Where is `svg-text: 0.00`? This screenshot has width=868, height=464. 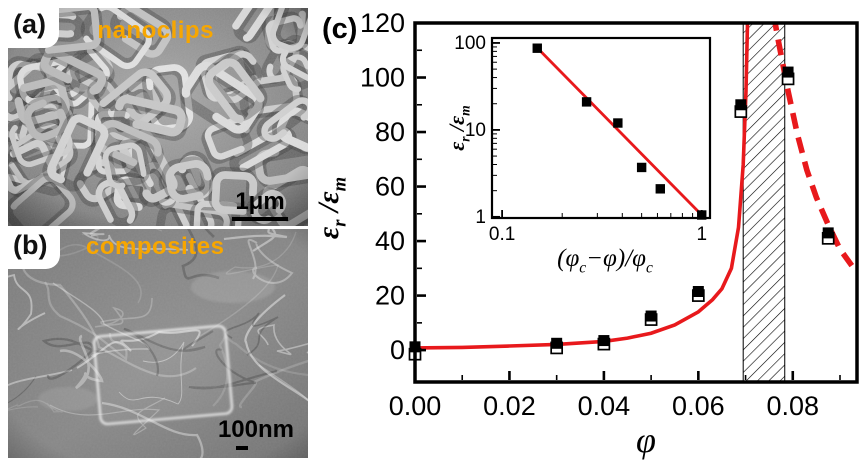
svg-text: 0.00 is located at coordinates (415, 406).